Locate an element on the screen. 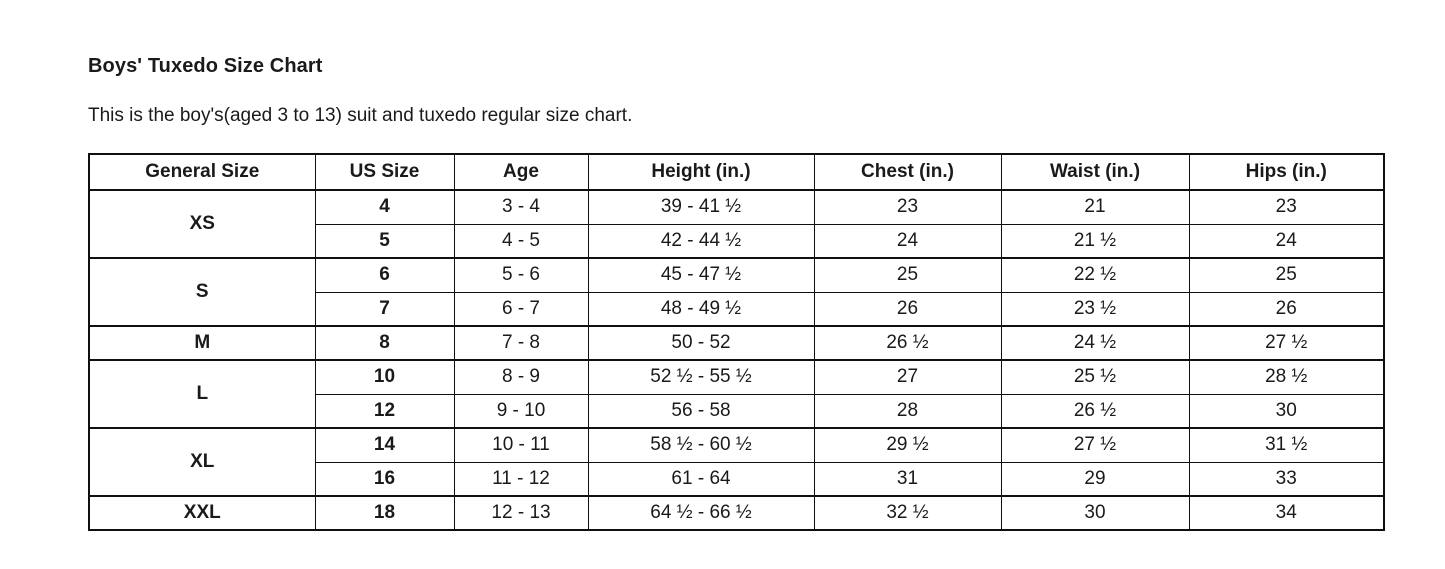 The width and height of the screenshot is (1445, 569). table-row: 12 9 - 10 56 - 58 28 26 ½ 30 is located at coordinates (737, 411).